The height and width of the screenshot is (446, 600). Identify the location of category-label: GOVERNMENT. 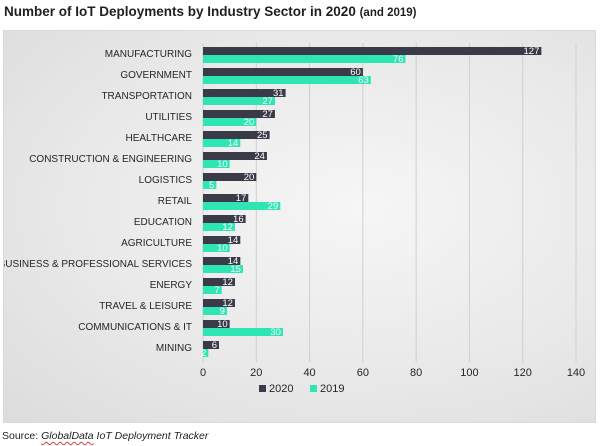
(156, 75).